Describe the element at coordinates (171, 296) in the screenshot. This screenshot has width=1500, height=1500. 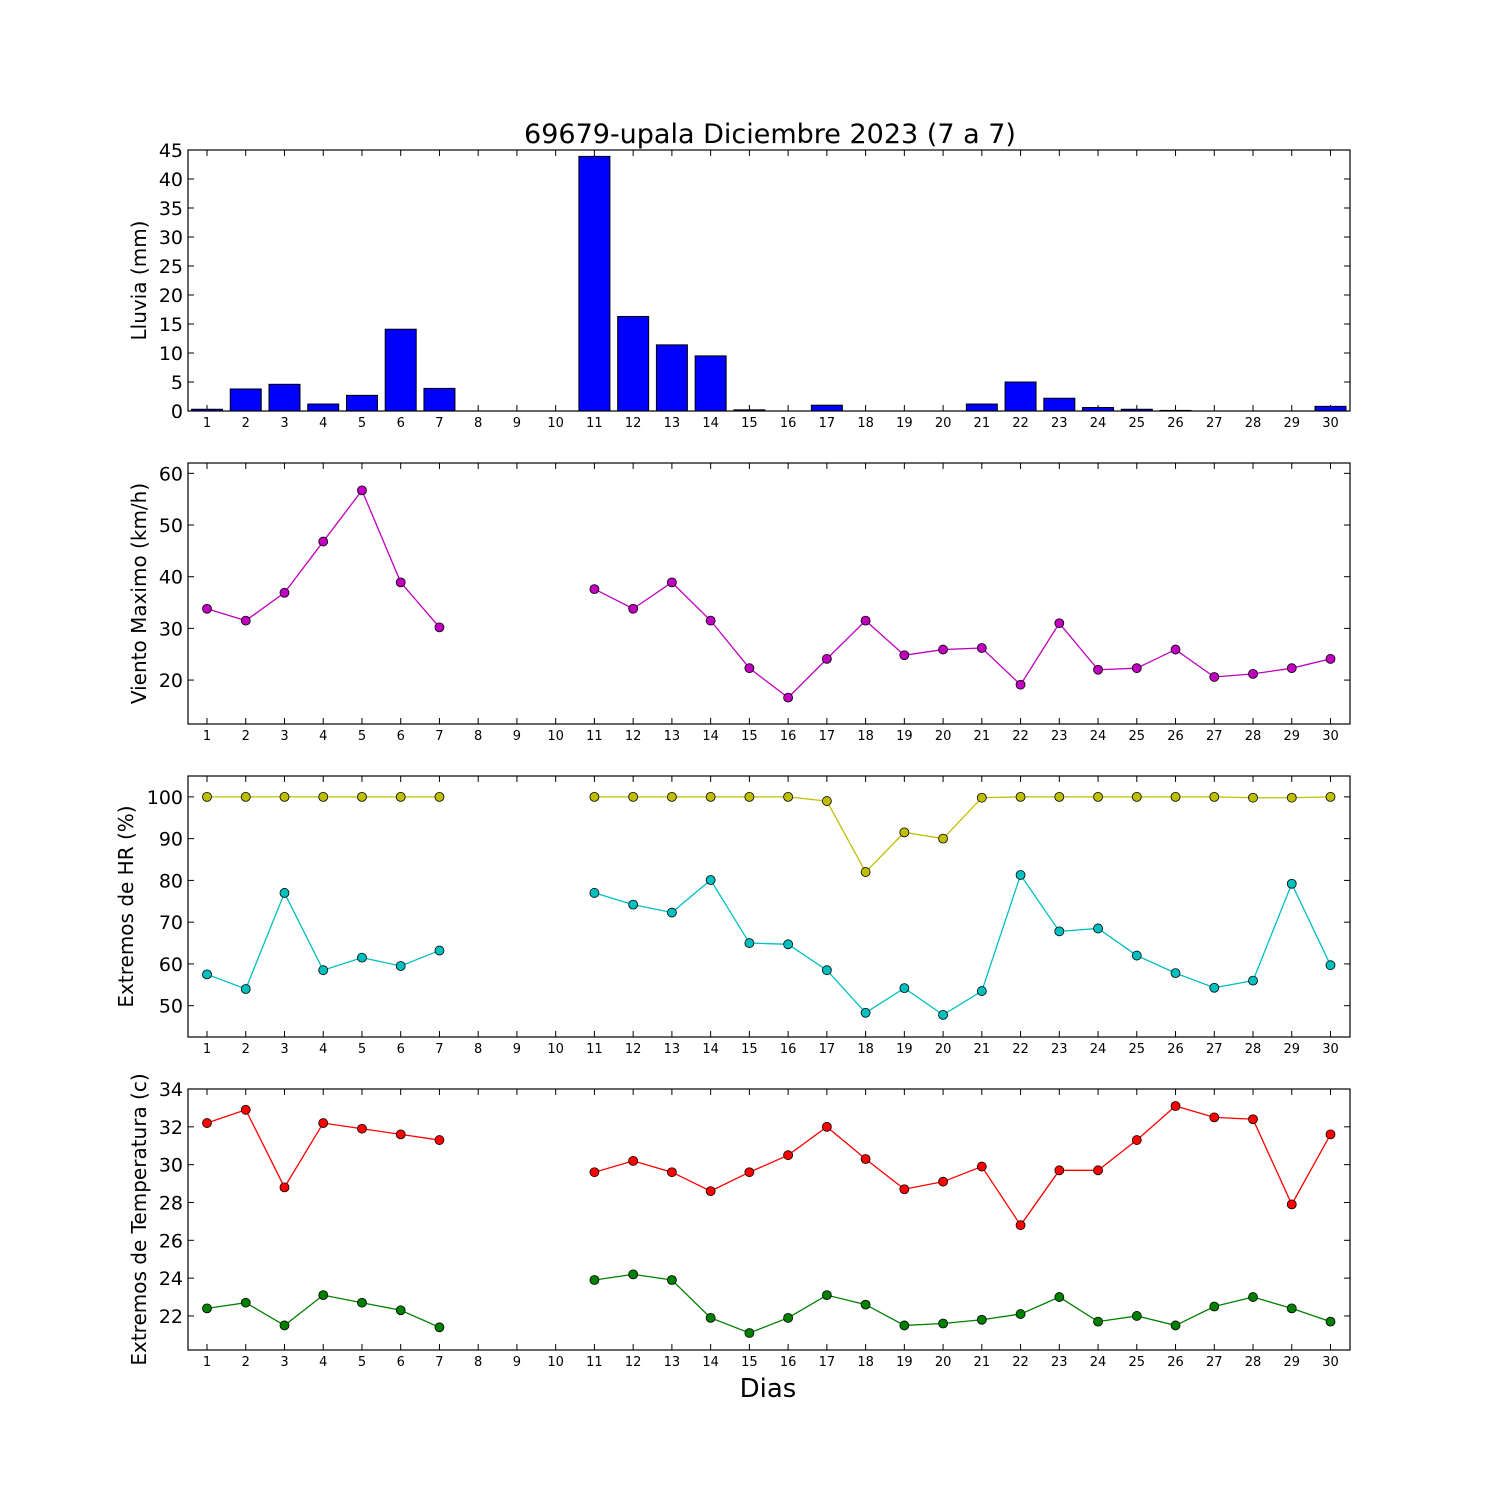
I see `rain-ytick-label: 20` at that location.